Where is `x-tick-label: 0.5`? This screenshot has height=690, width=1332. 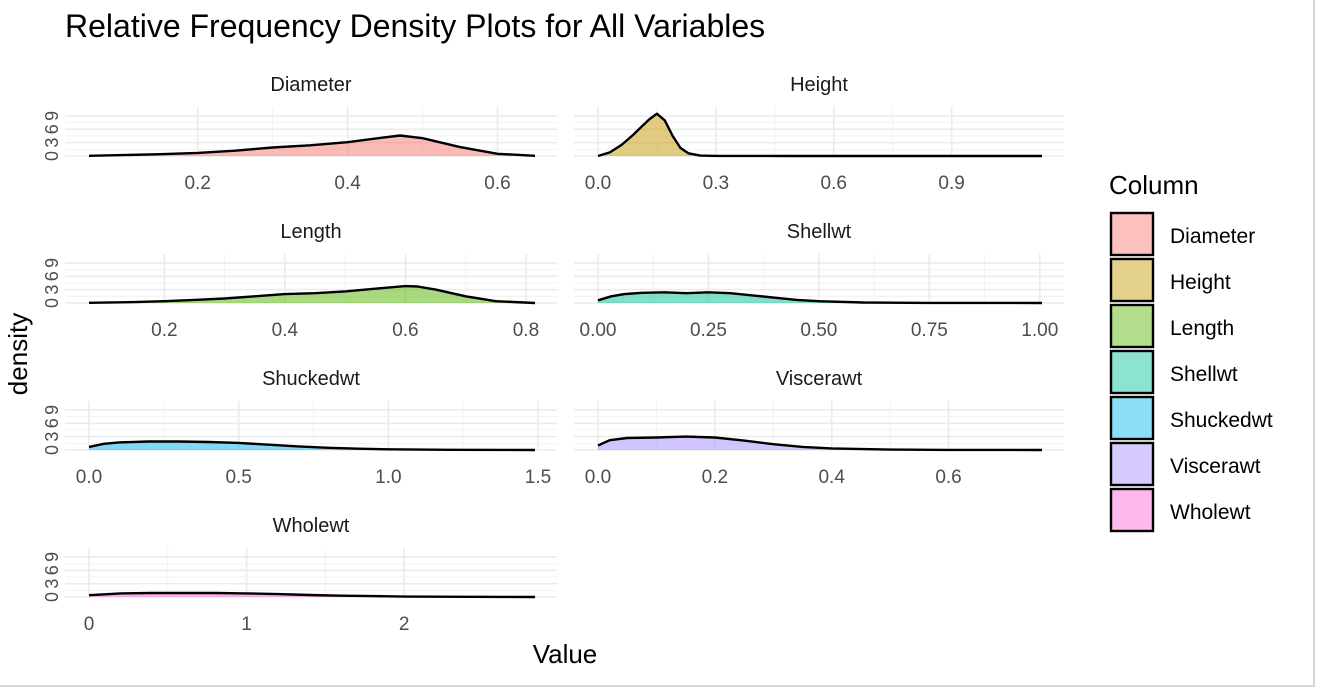
x-tick-label: 0.5 is located at coordinates (238, 477).